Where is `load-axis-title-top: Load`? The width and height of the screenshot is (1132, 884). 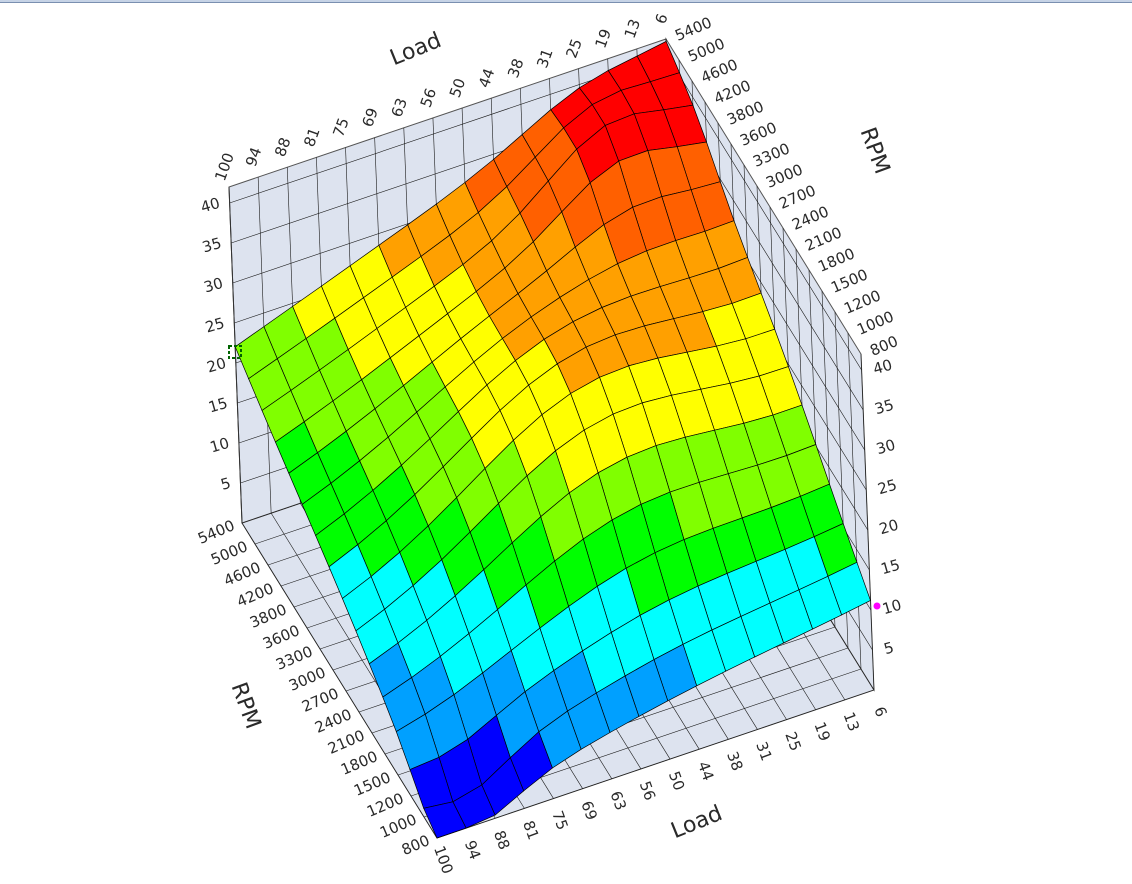
load-axis-title-top: Load is located at coordinates (416, 49).